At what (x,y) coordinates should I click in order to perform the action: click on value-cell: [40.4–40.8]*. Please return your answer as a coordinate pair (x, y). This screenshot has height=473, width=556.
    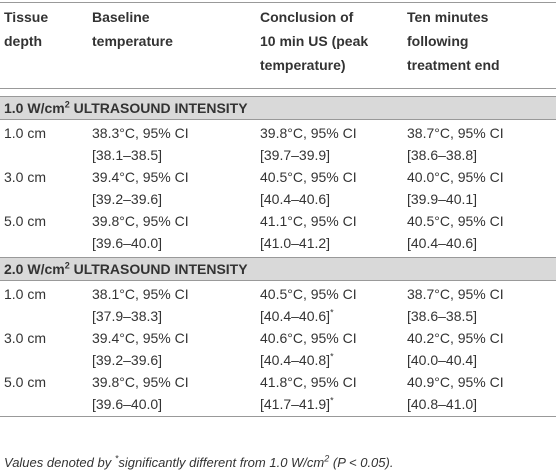
    Looking at the image, I should click on (297, 360).